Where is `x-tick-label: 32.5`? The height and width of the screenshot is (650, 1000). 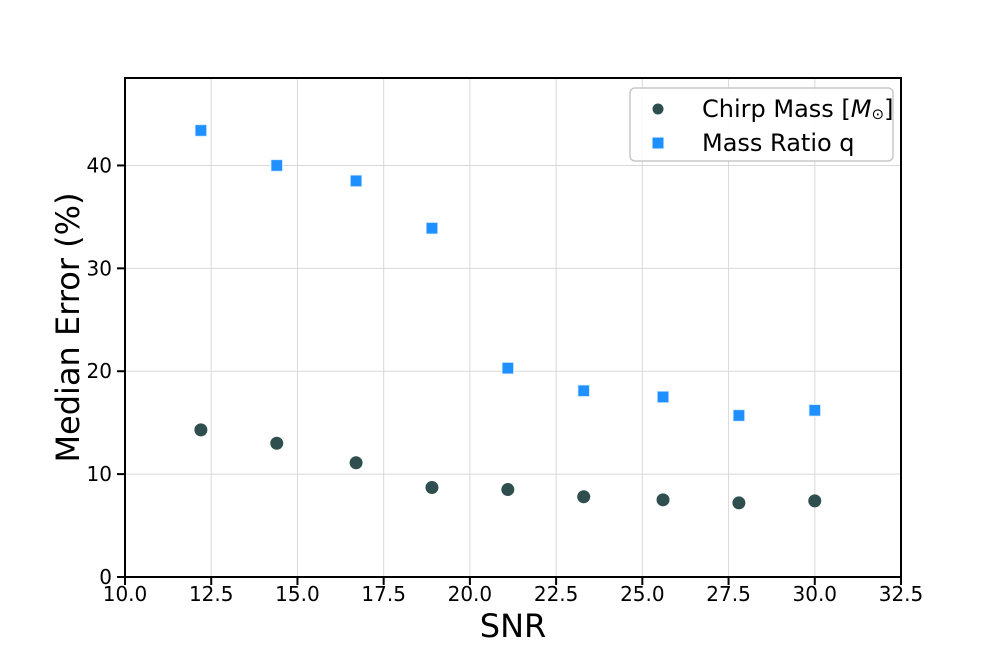 x-tick-label: 32.5 is located at coordinates (901, 594).